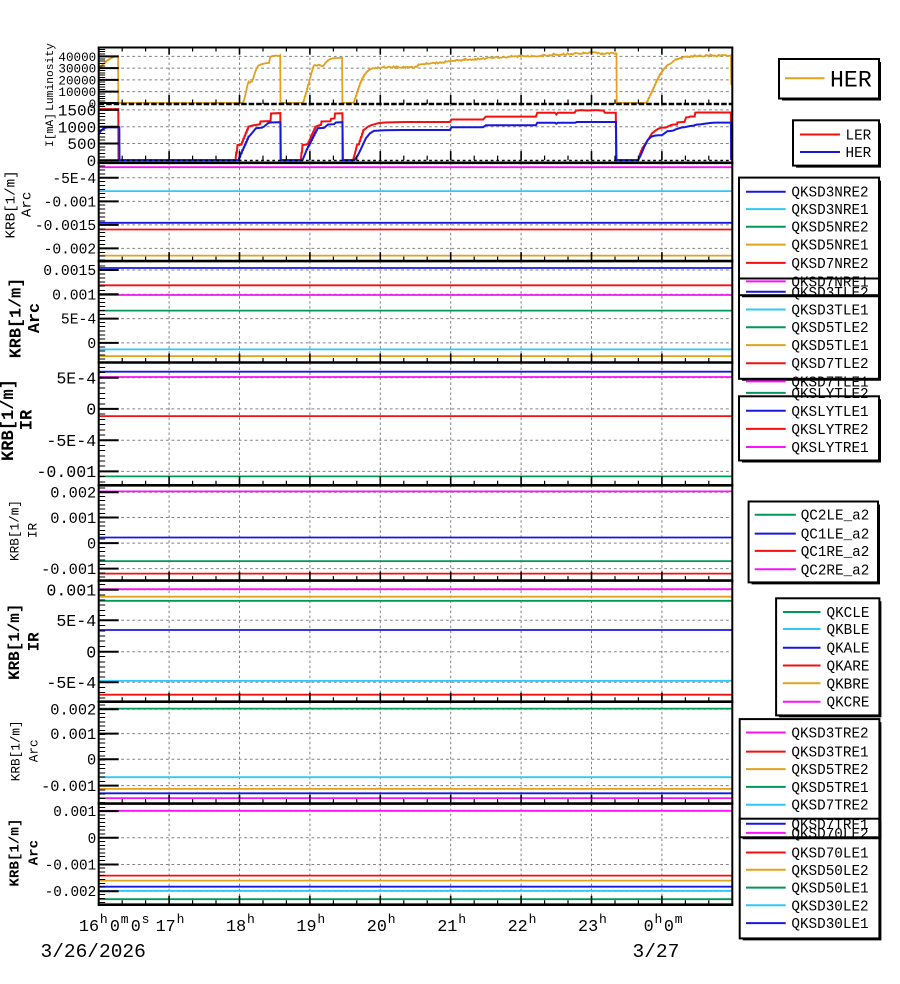  Describe the element at coordinates (77, 70) in the screenshot. I see `svg-text: 30000` at that location.